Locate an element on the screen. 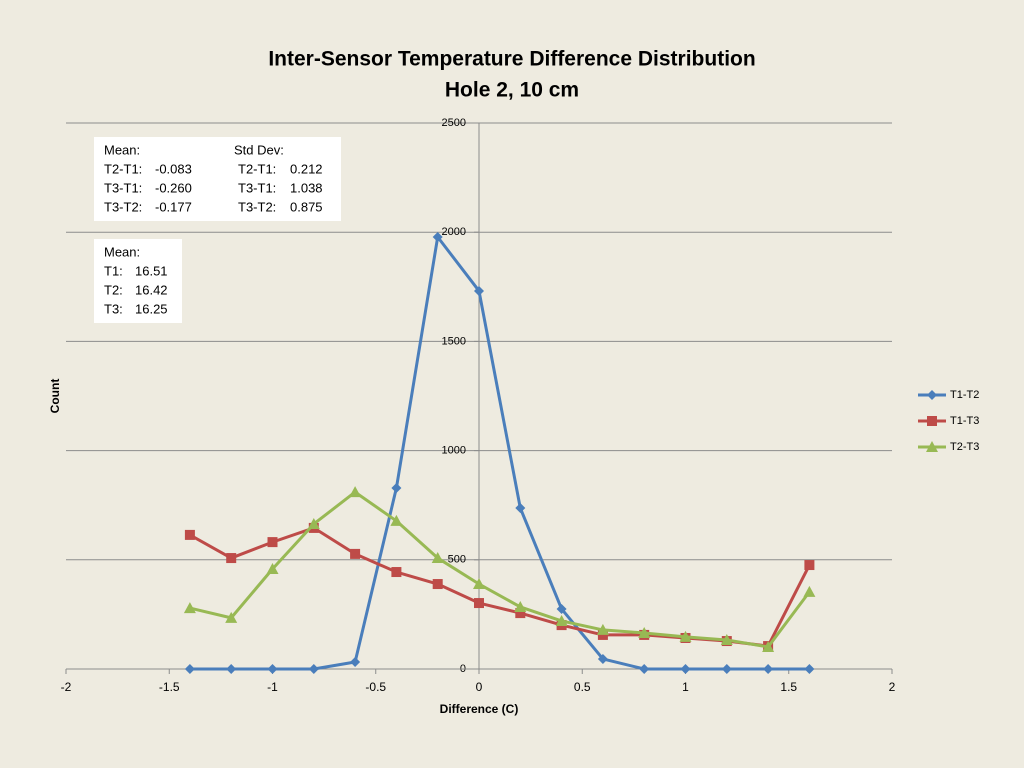  annotation-value: 0.875 is located at coordinates (306, 206).